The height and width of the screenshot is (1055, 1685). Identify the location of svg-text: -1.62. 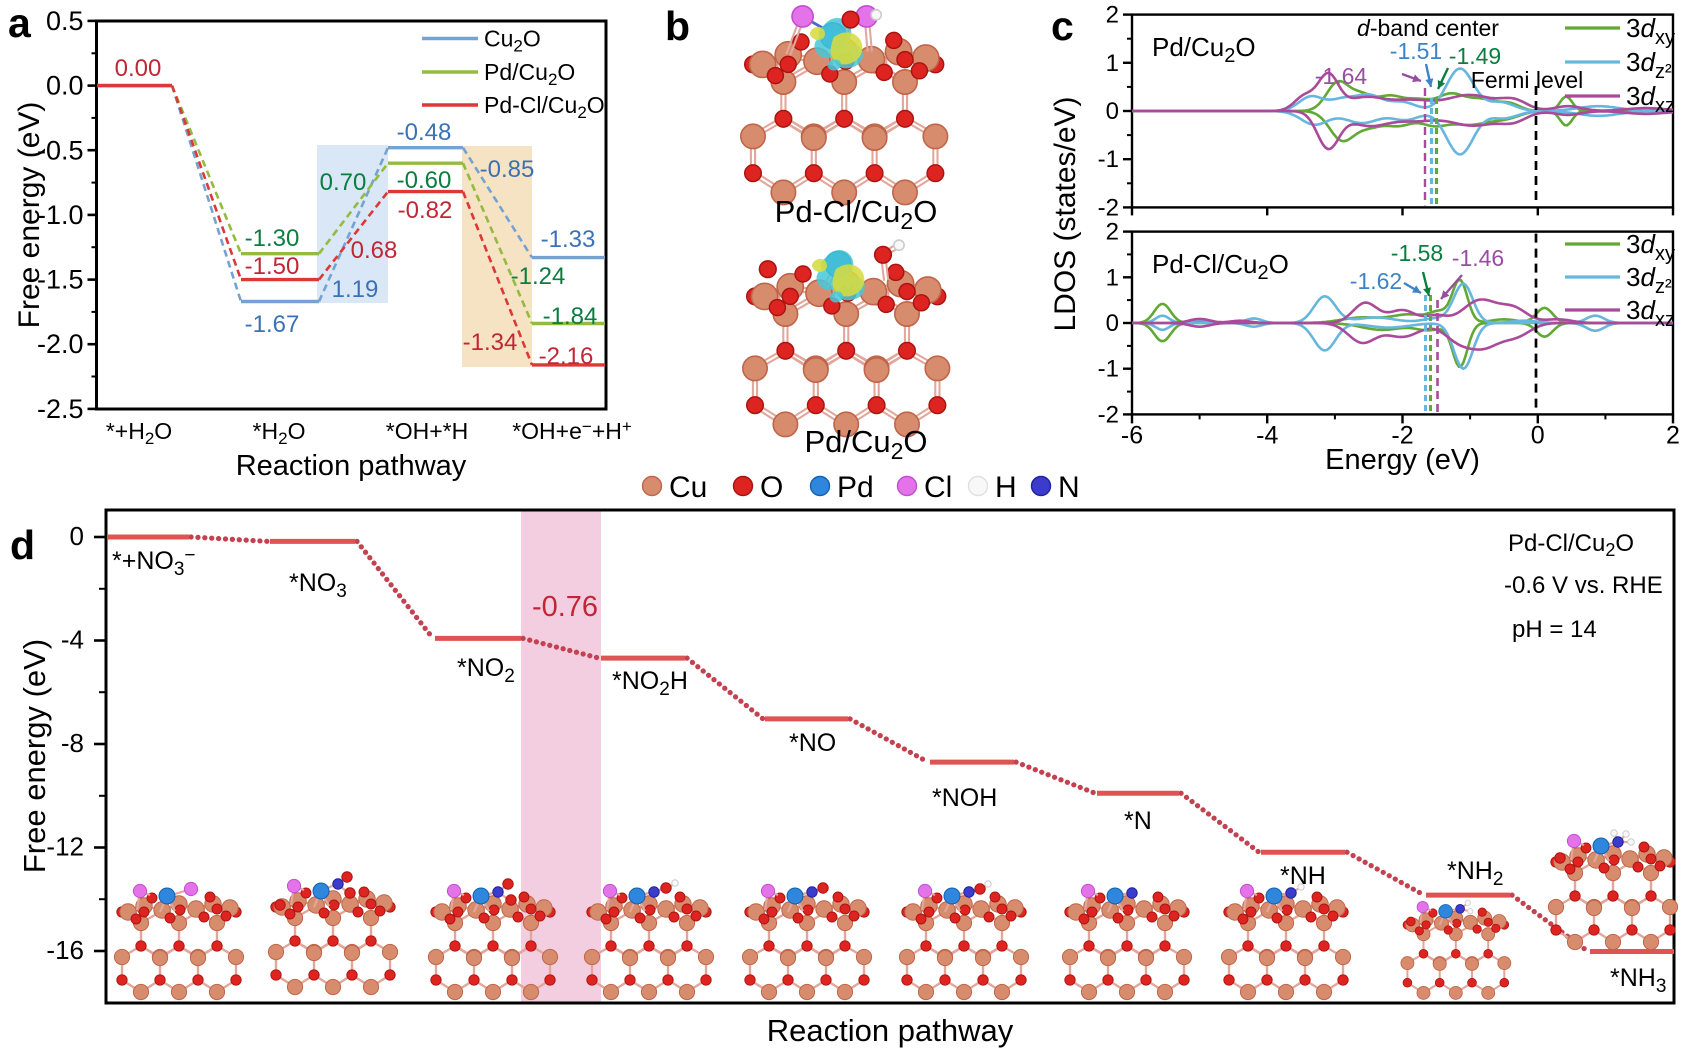
(1376, 281).